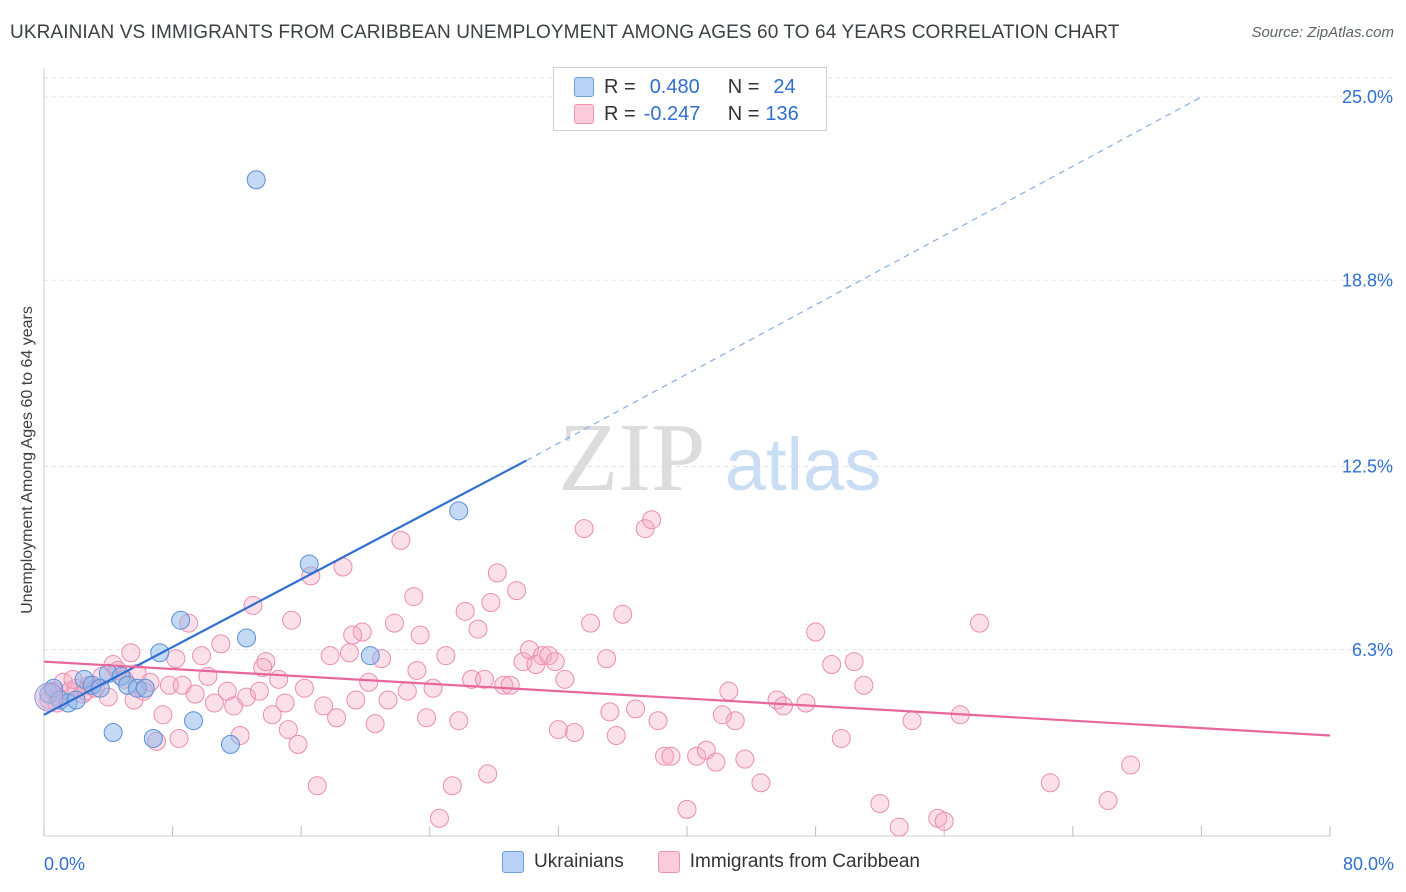 Image resolution: width=1406 pixels, height=892 pixels. What do you see at coordinates (687, 698) in the screenshot?
I see `trend-line-caribbean` at bounding box center [687, 698].